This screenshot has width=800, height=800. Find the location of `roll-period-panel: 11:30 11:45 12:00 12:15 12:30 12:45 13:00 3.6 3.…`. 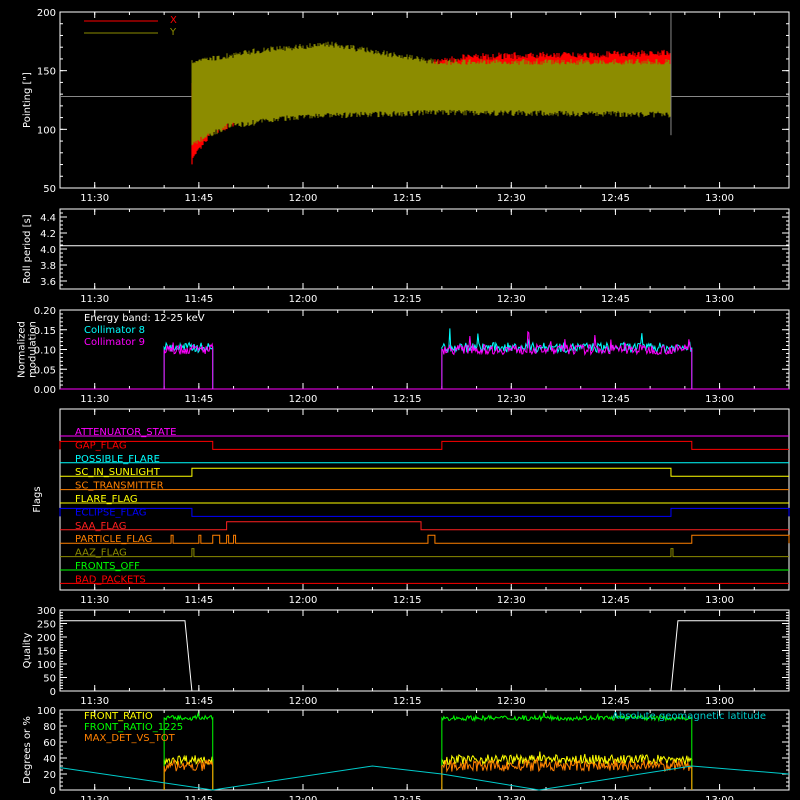

roll-period-panel: 11:30 11:45 12:00 12:15 12:30 12:45 13:00 3.6 3.… is located at coordinates (406, 256).